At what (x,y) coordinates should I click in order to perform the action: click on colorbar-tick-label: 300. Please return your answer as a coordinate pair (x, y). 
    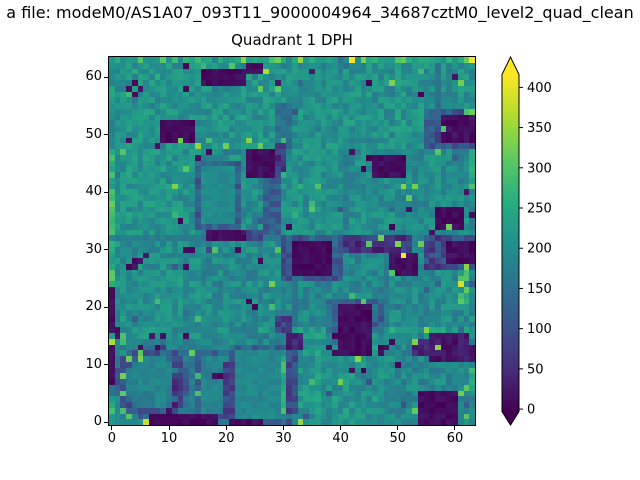
    Looking at the image, I should click on (539, 168).